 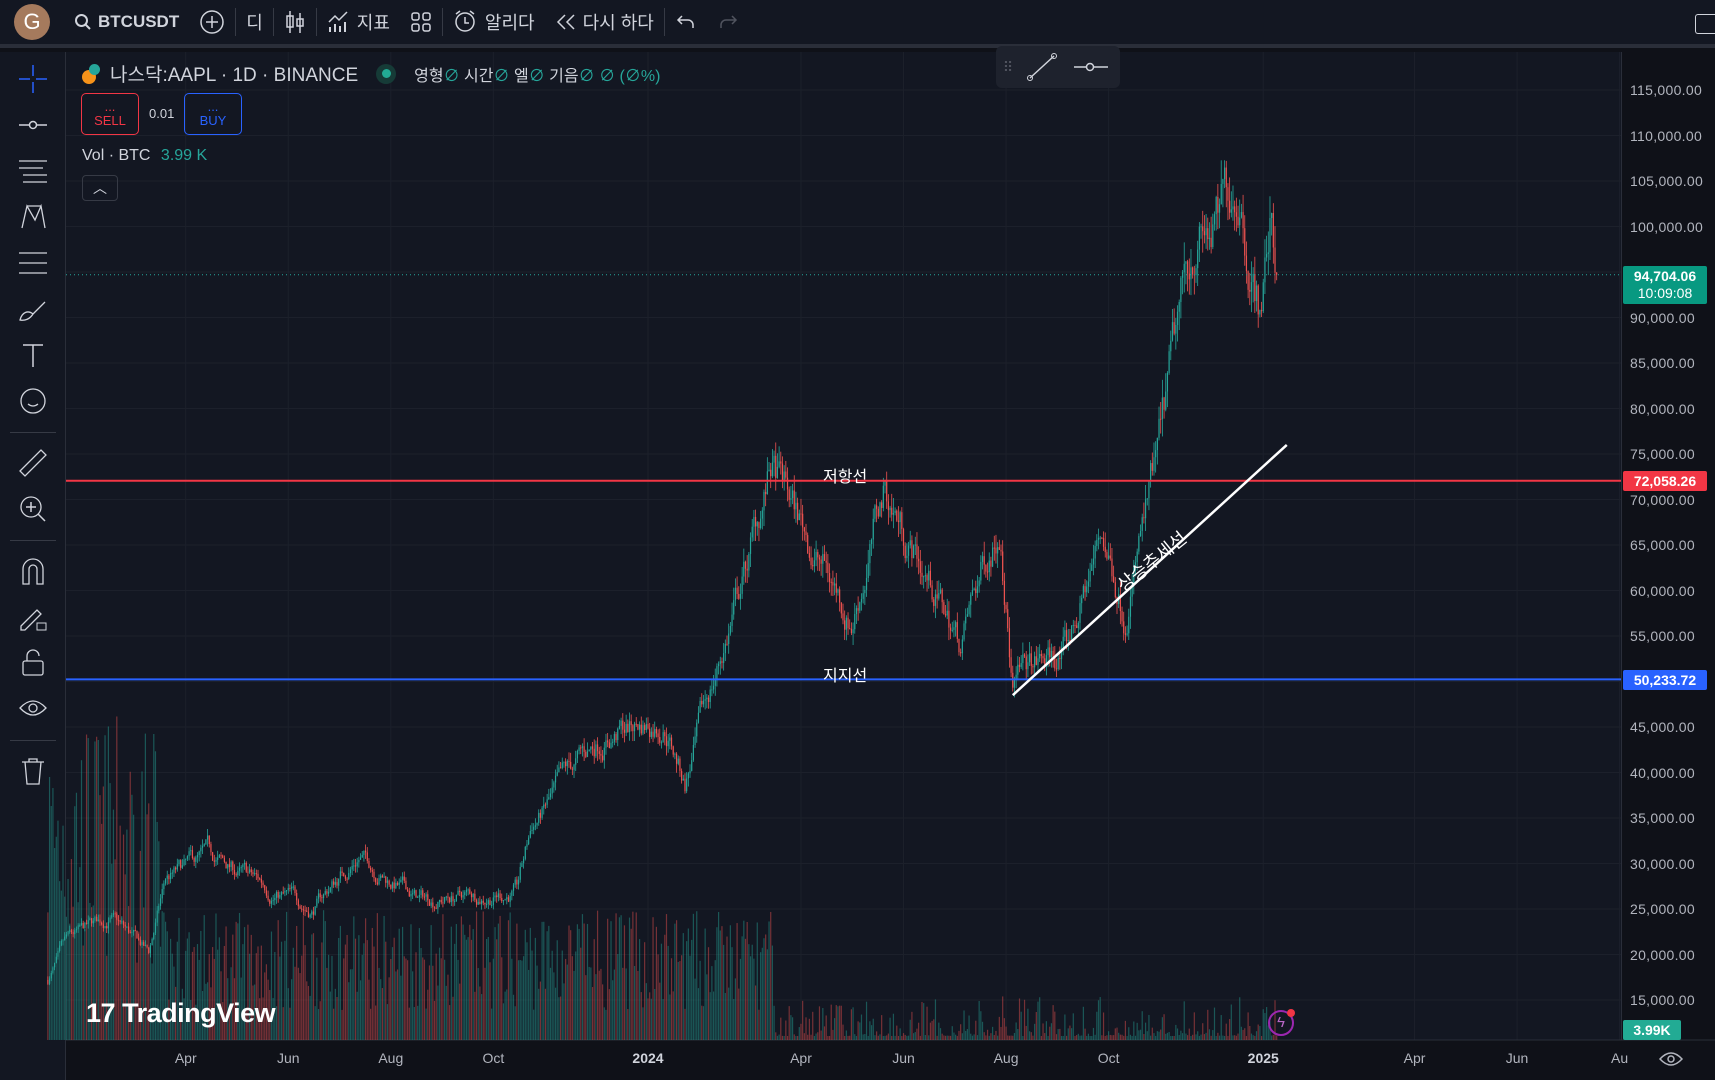 I want to click on symbol-search-button: BTCUSDT, so click(x=126, y=22).